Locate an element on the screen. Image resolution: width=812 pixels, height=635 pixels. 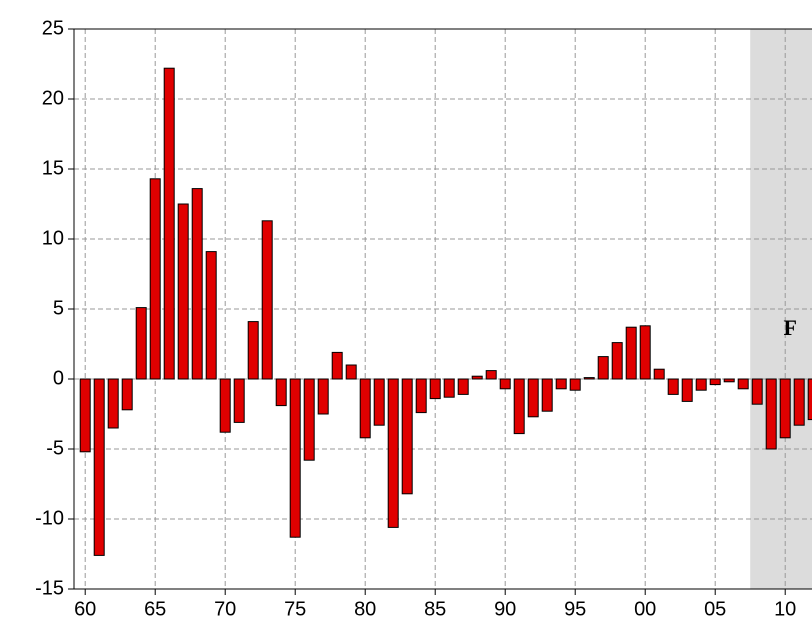
x-tick-label: 05 is located at coordinates (715, 609).